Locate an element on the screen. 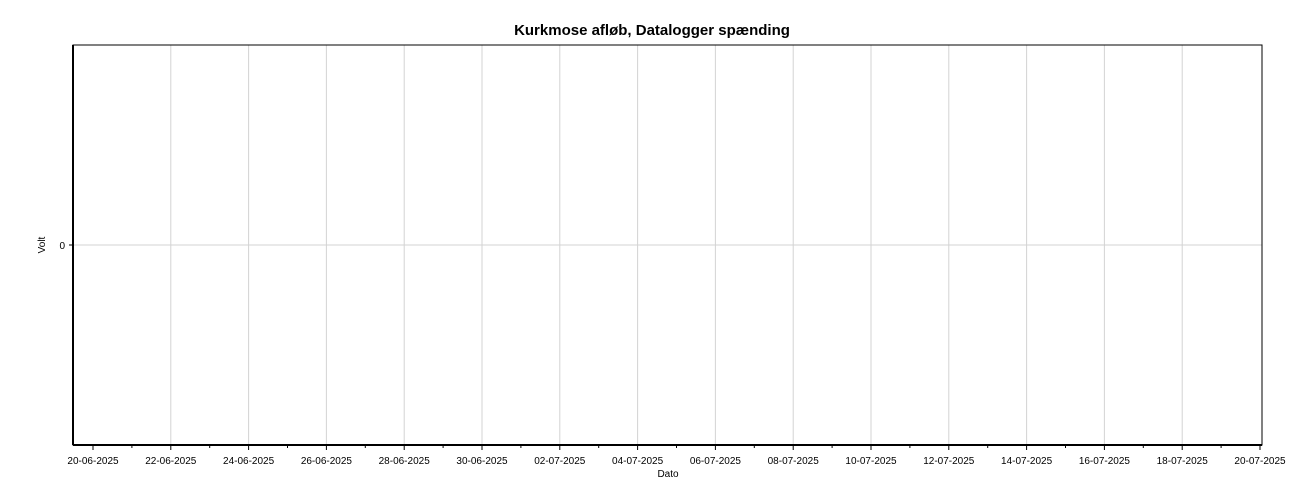  x-tick-label: 30-06-2025 is located at coordinates (482, 461).